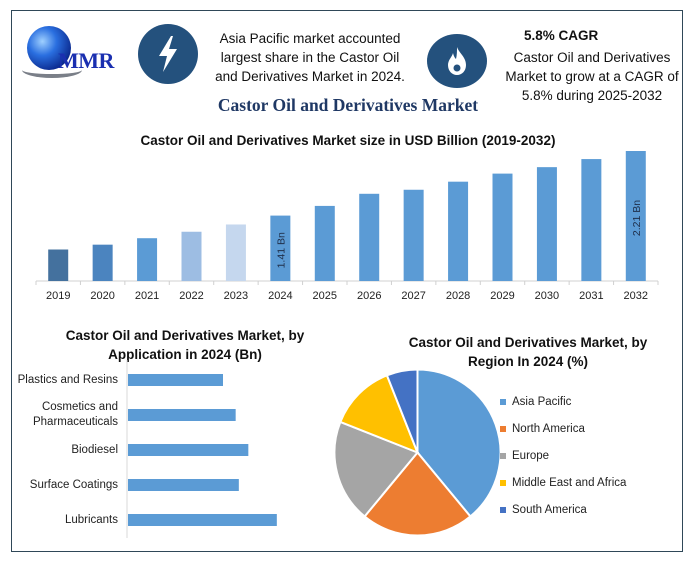 Image resolution: width=696 pixels, height=567 pixels. Describe the element at coordinates (75, 422) in the screenshot. I see `category-label-line: Pharmaceuticals` at that location.